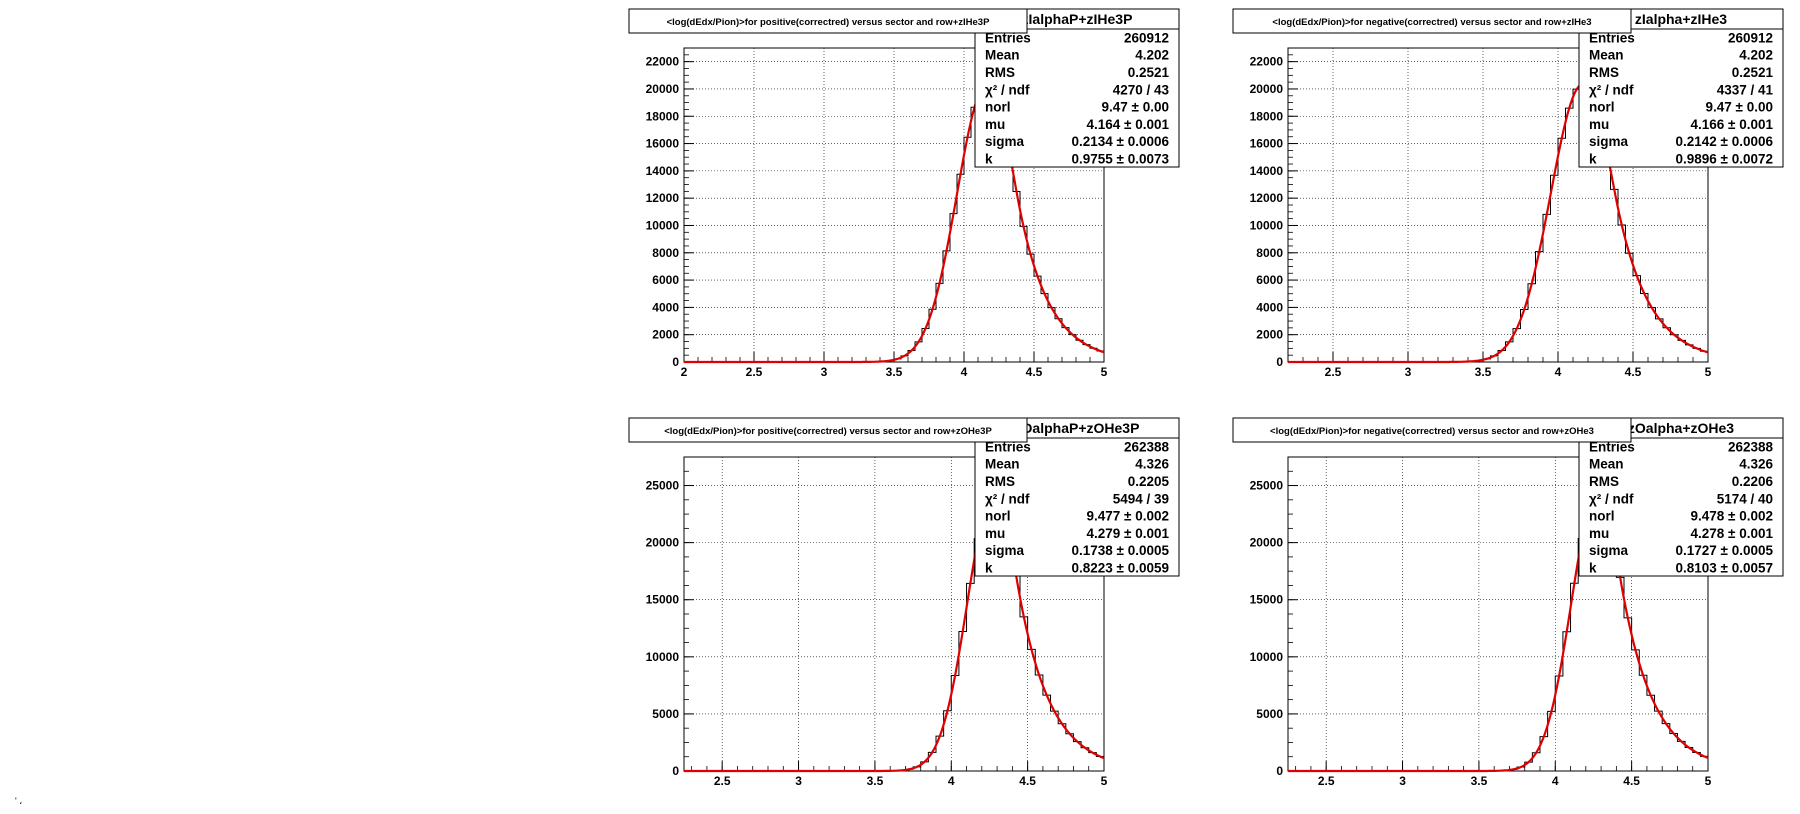 This screenshot has width=1800, height=814. What do you see at coordinates (1267, 600) in the screenshot?
I see `y-tick-label: 15000` at bounding box center [1267, 600].